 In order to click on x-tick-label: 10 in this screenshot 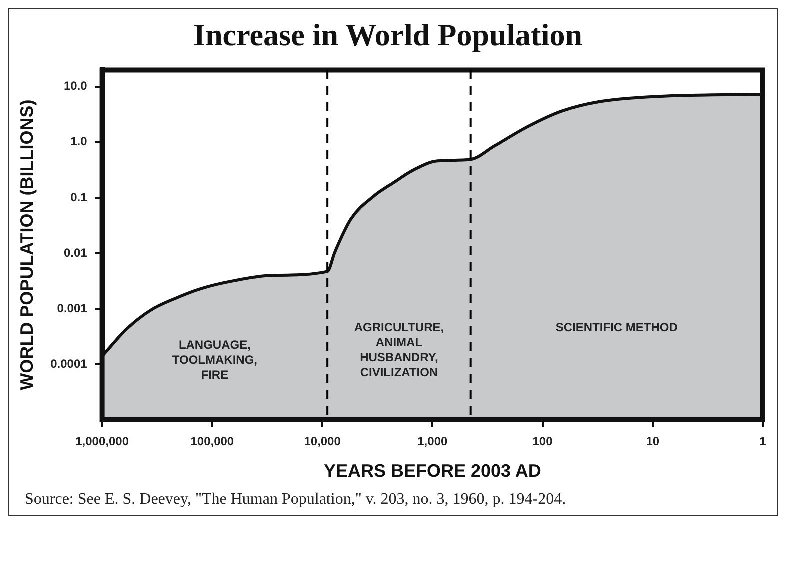, I will do `click(653, 441)`.